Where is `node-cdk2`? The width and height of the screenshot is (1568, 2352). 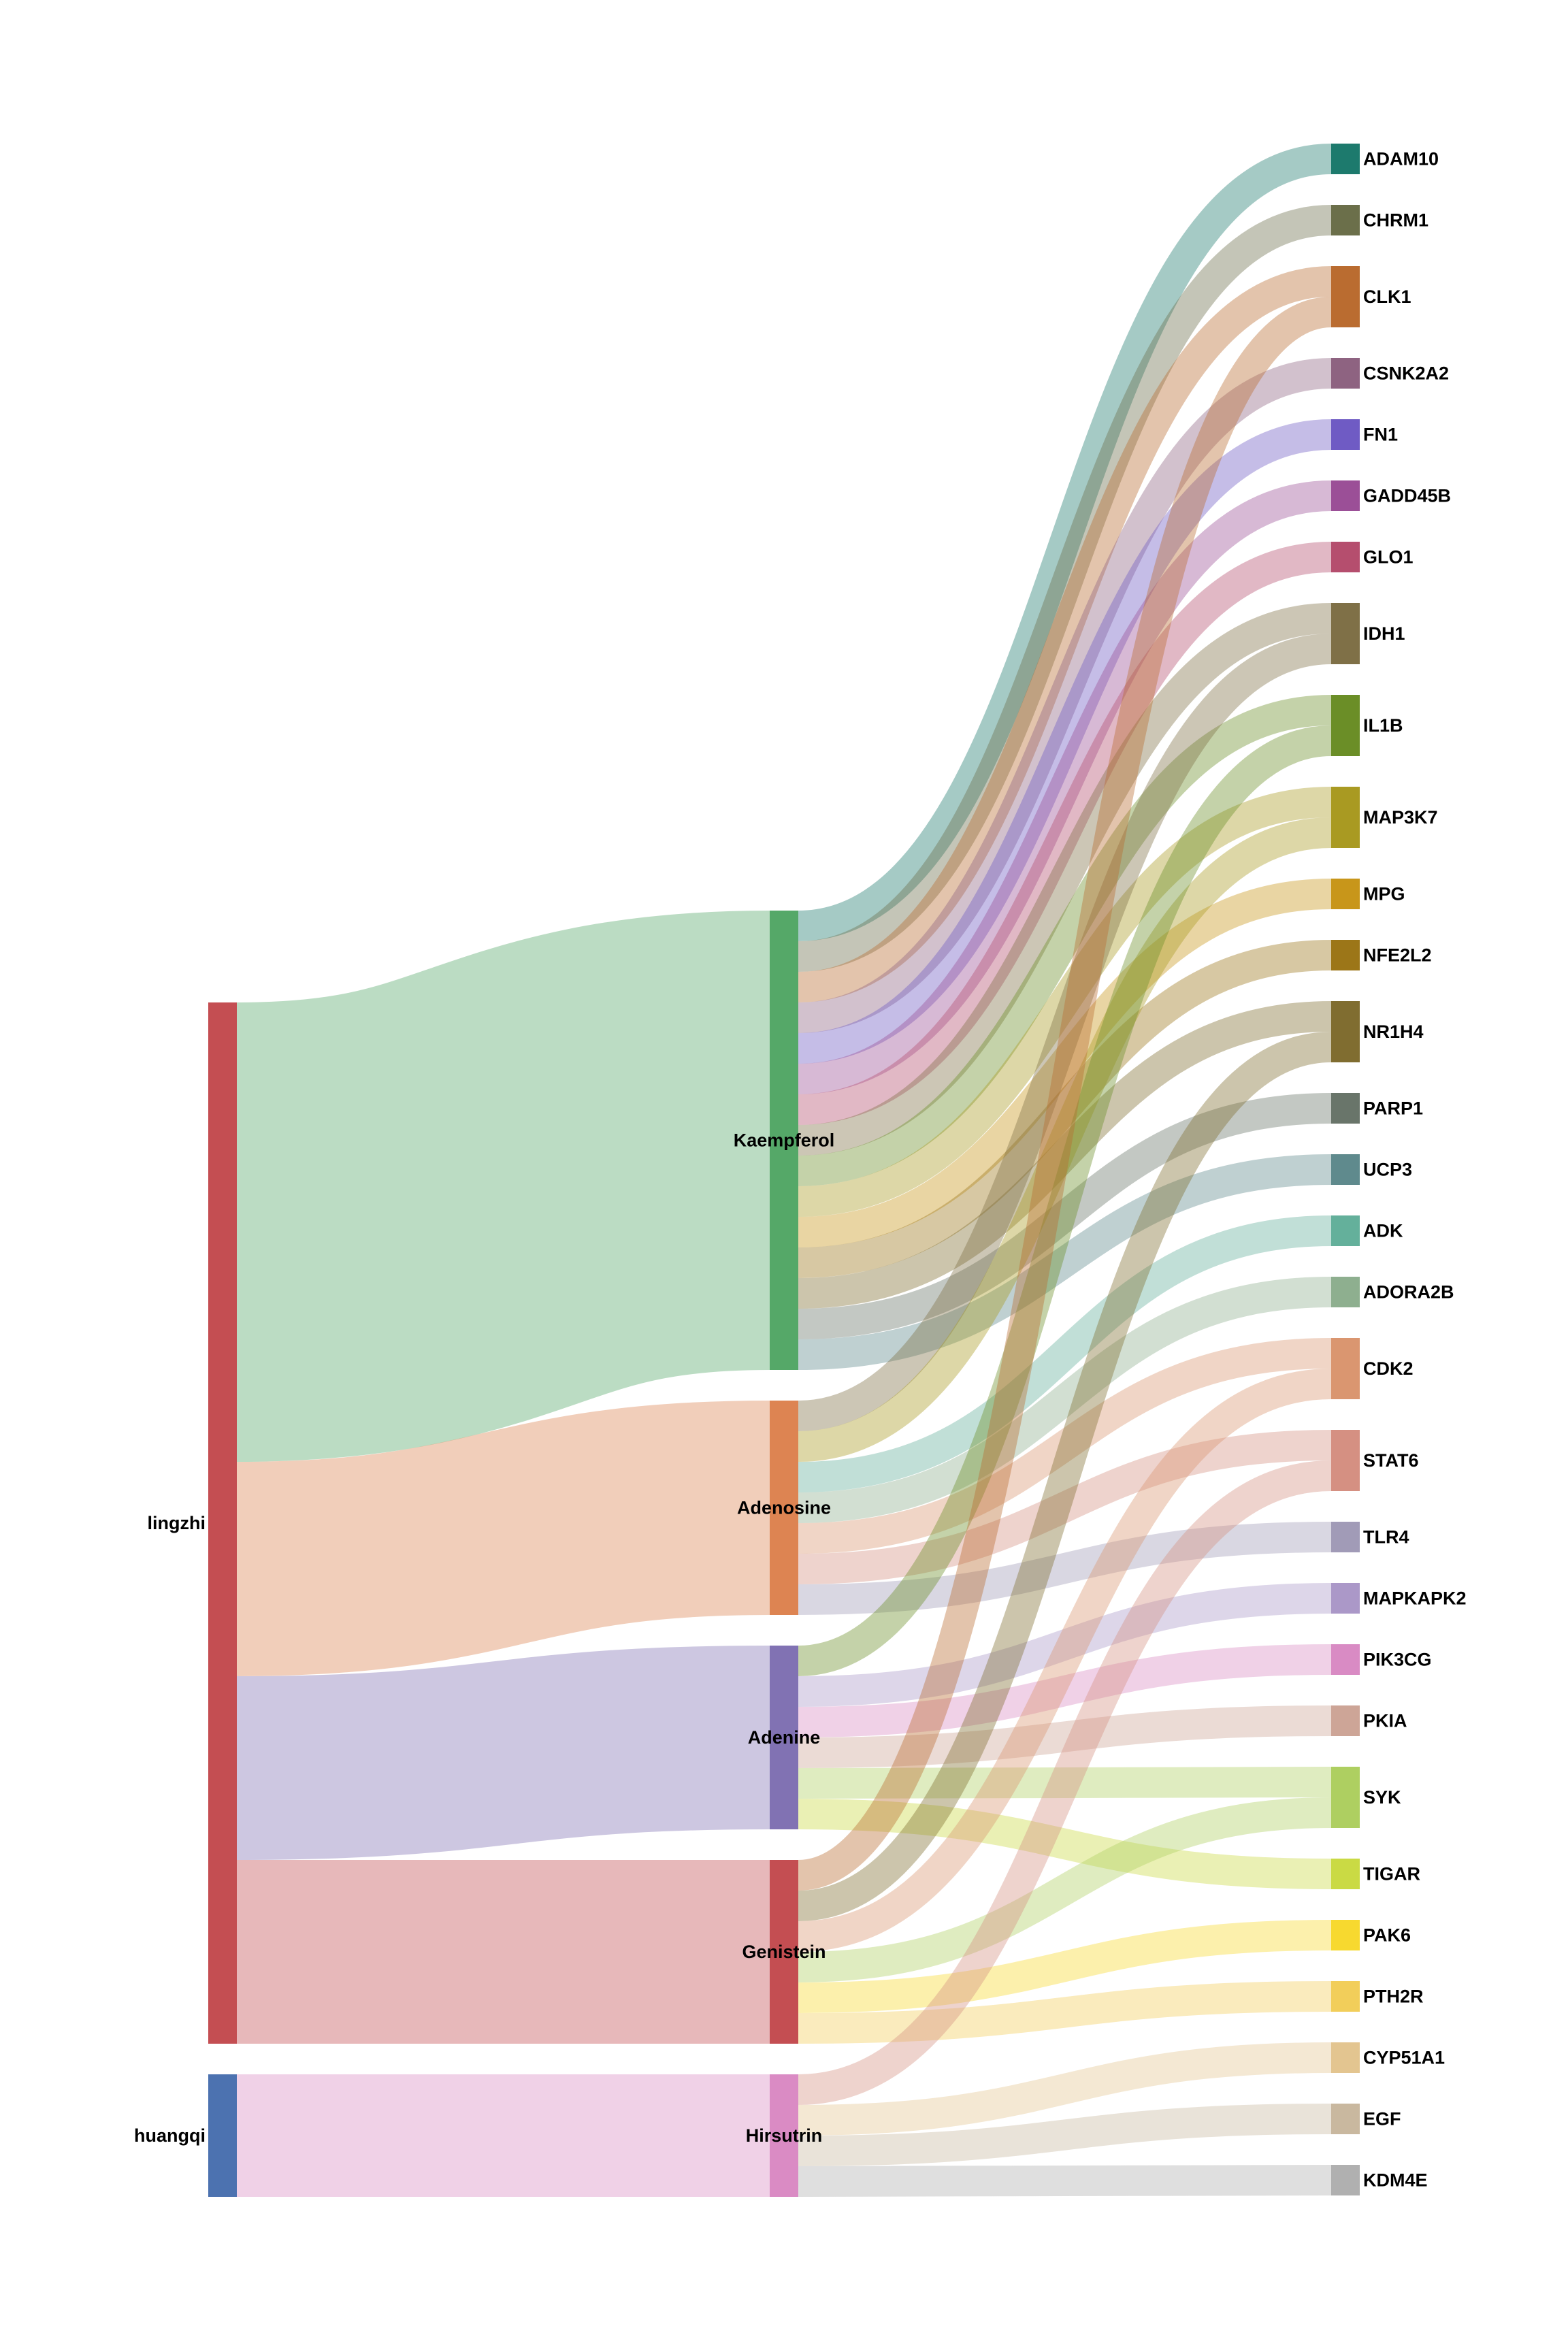 node-cdk2 is located at coordinates (1346, 1368).